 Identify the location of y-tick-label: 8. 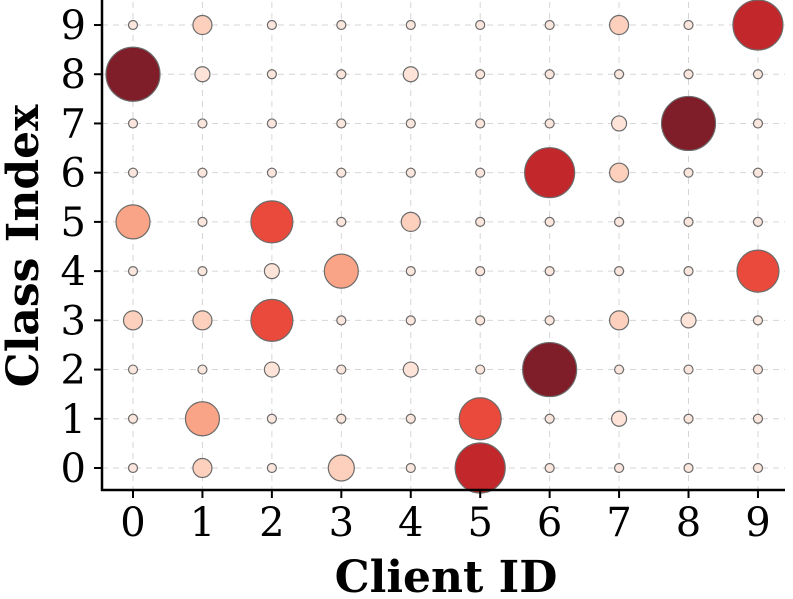
(73, 75).